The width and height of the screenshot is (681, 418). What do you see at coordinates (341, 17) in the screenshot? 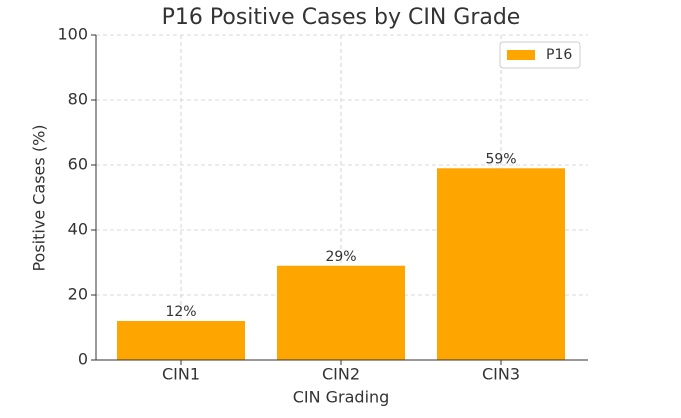
I see `chart-title: P16 Positive Cases by CIN Grade` at bounding box center [341, 17].